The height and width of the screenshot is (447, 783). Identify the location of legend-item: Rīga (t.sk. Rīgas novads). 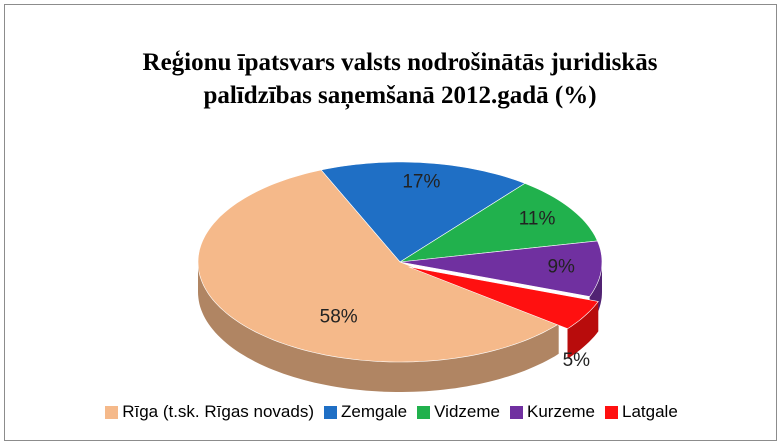
(209, 412).